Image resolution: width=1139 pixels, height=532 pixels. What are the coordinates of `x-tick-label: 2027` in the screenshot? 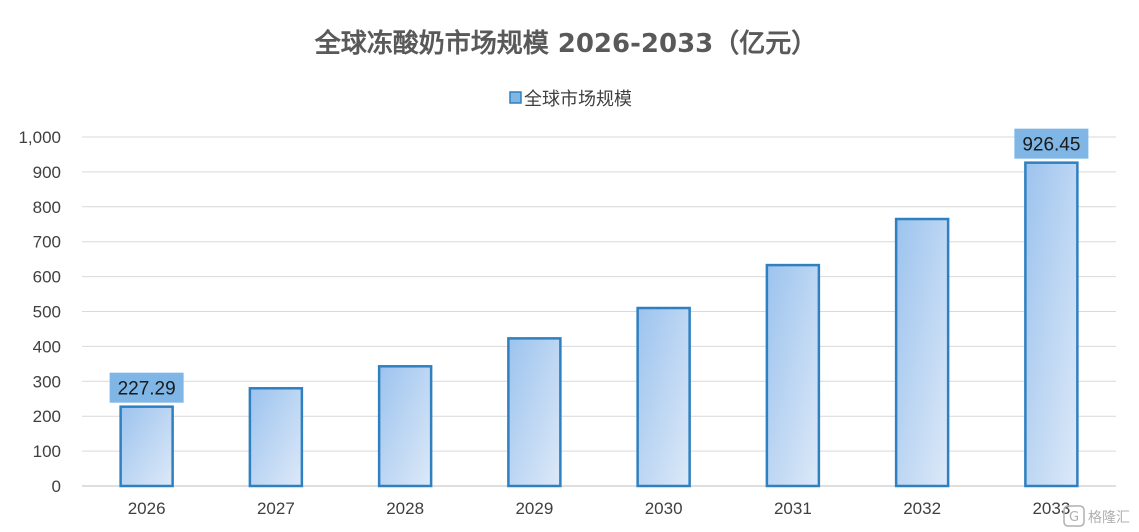 It's located at (276, 508).